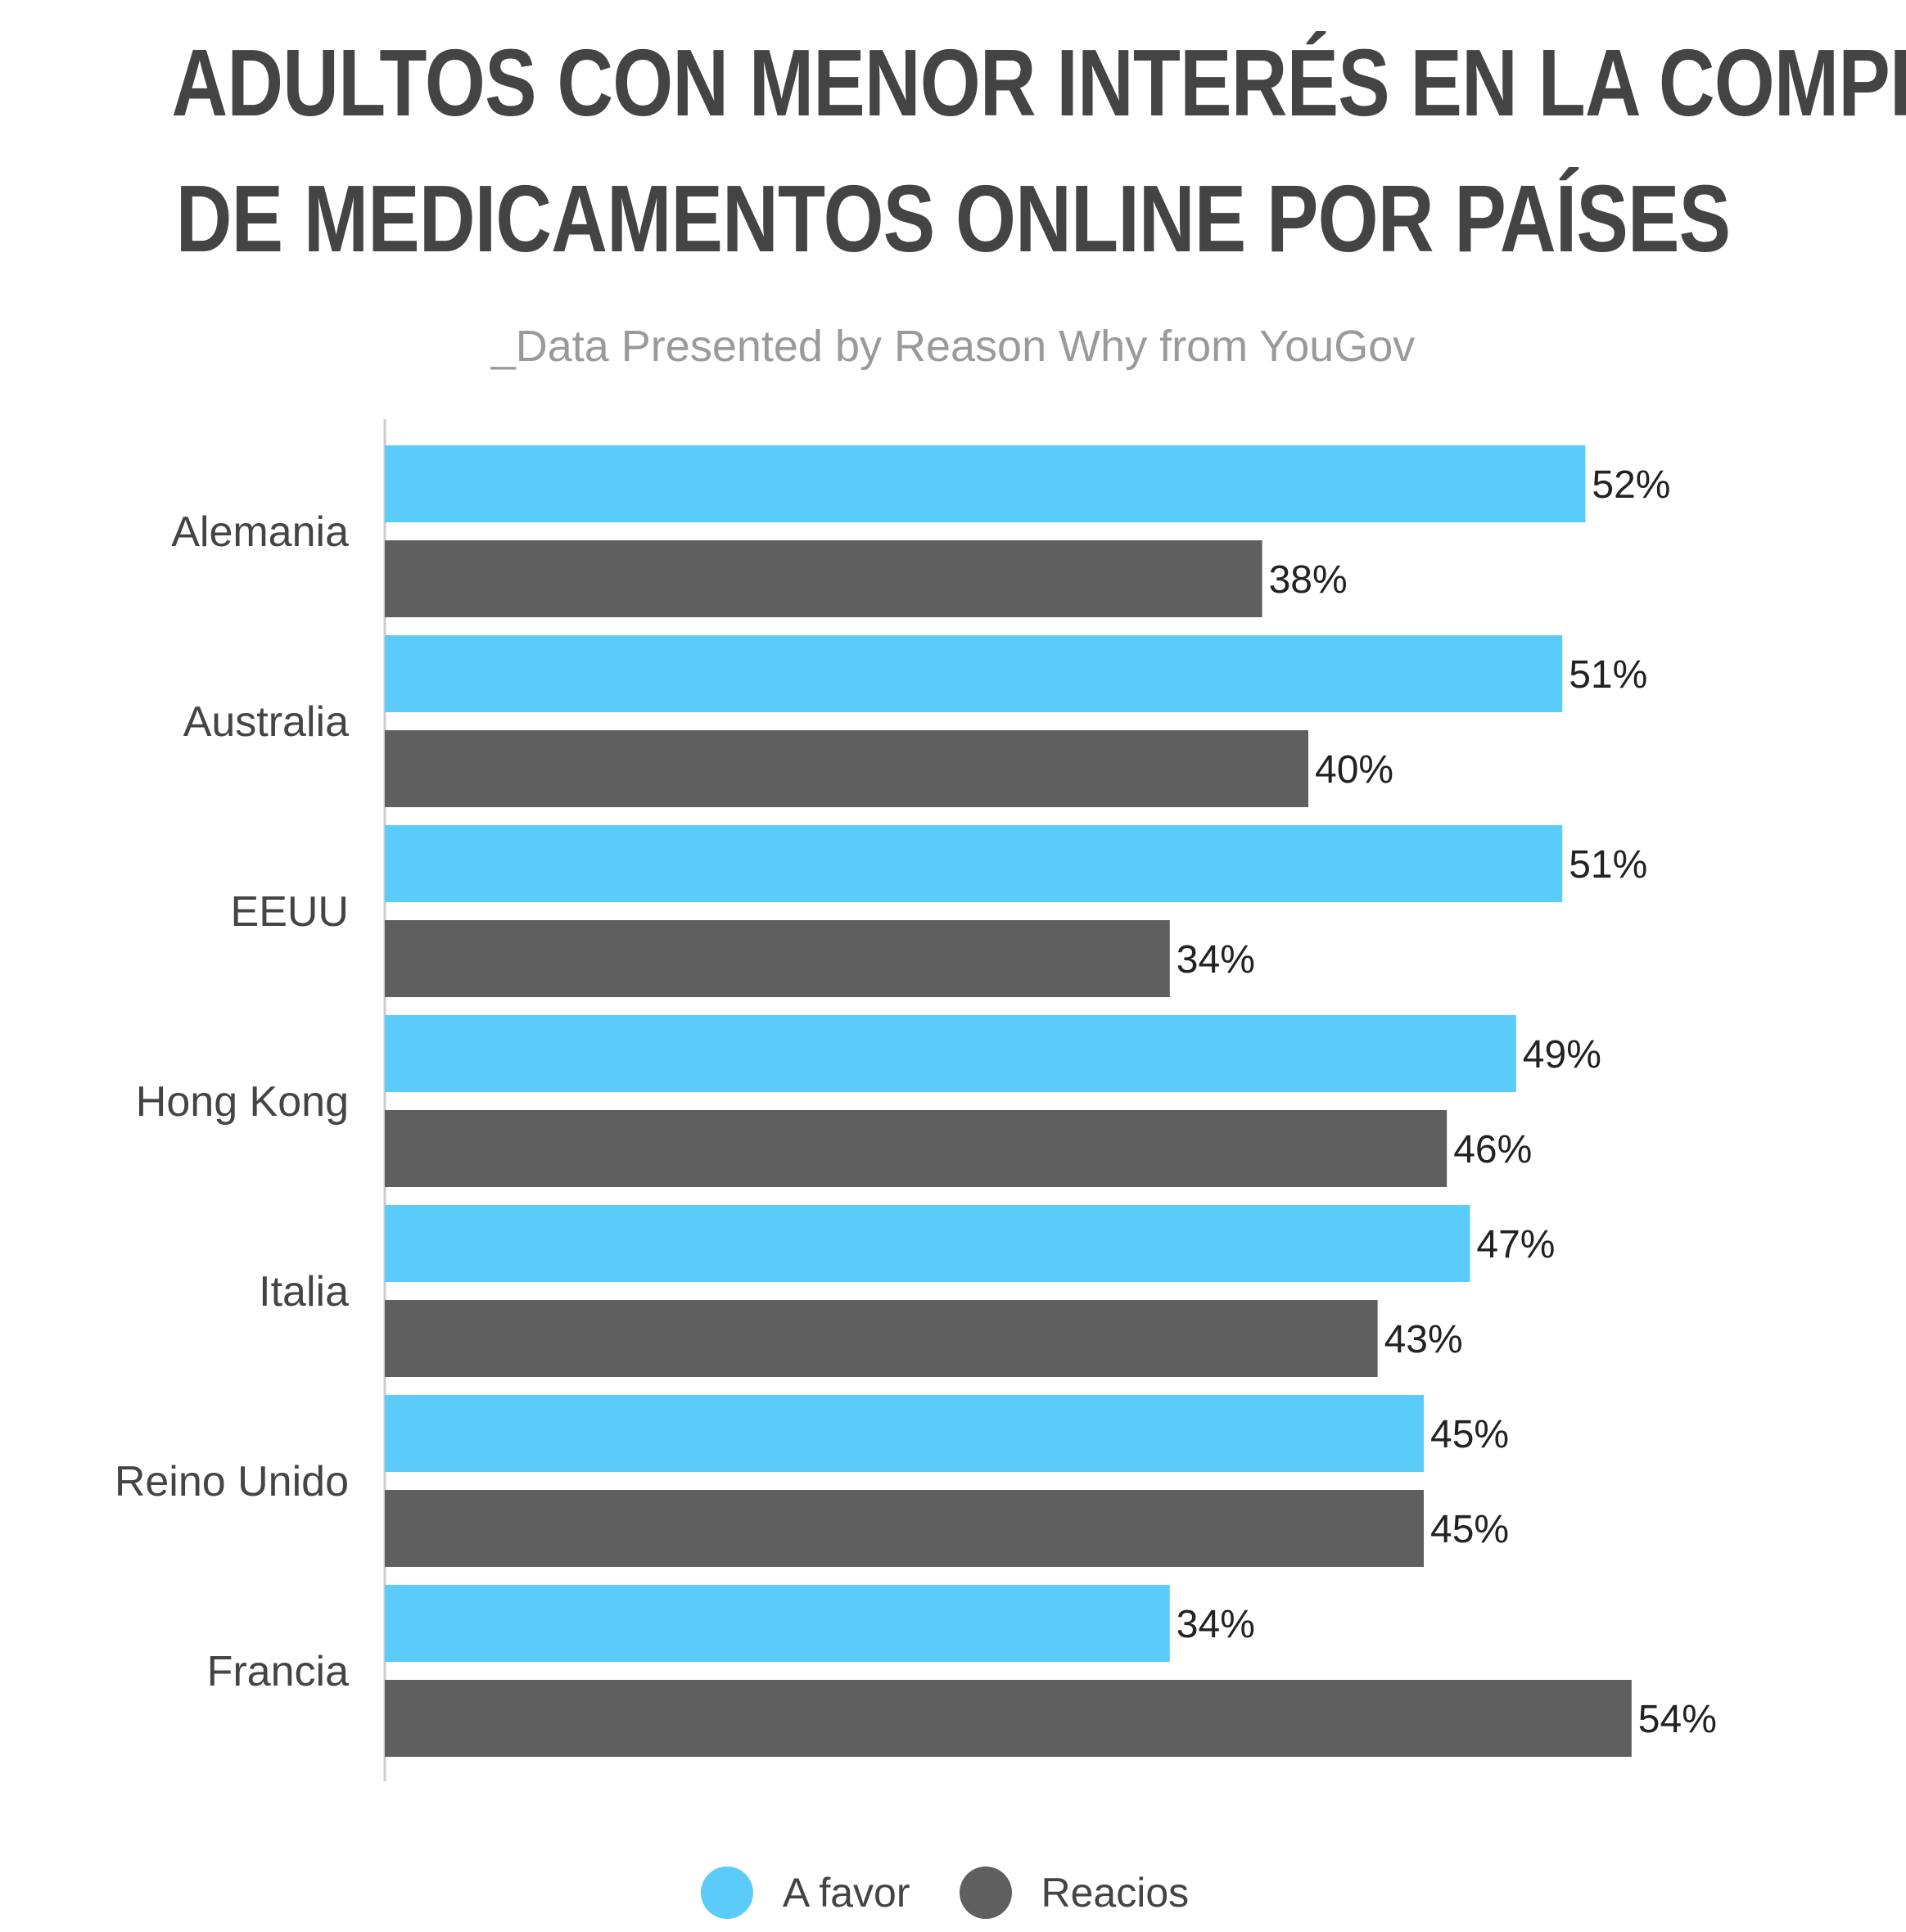  I want to click on category-label-hong-kong: Hong Kong, so click(243, 1102).